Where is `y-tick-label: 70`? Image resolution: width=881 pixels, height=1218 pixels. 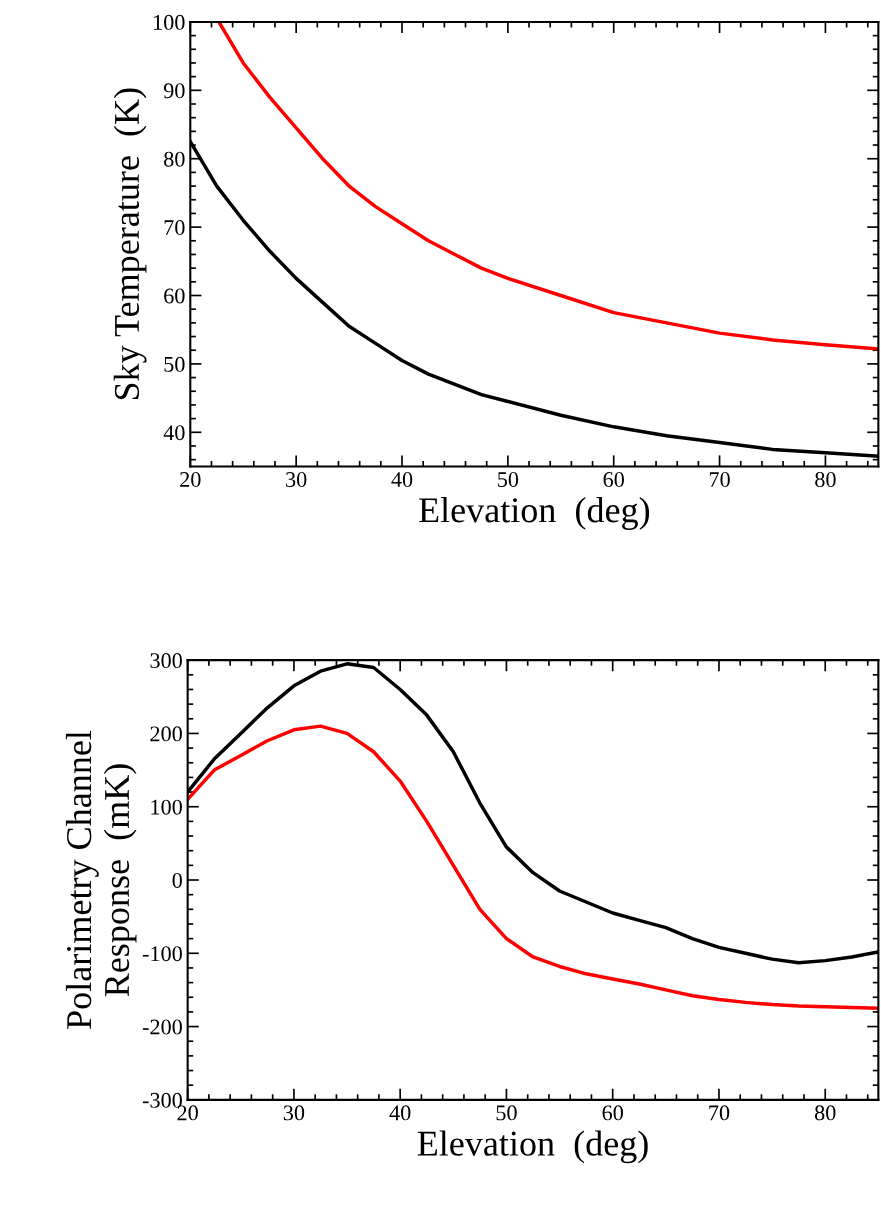
y-tick-label: 70 is located at coordinates (174, 228).